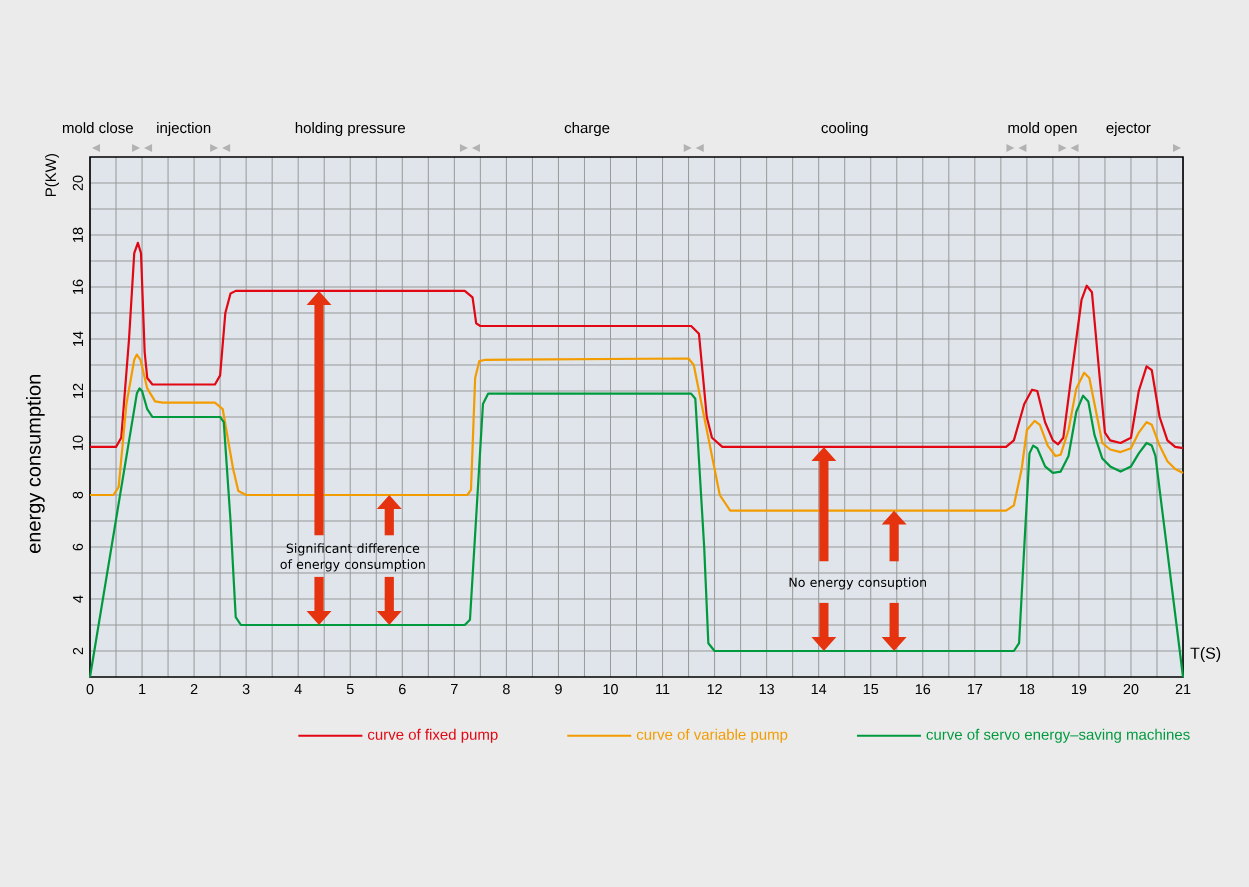 Image resolution: width=1249 pixels, height=887 pixels. What do you see at coordinates (350, 689) in the screenshot?
I see `x-tick-label: 5` at bounding box center [350, 689].